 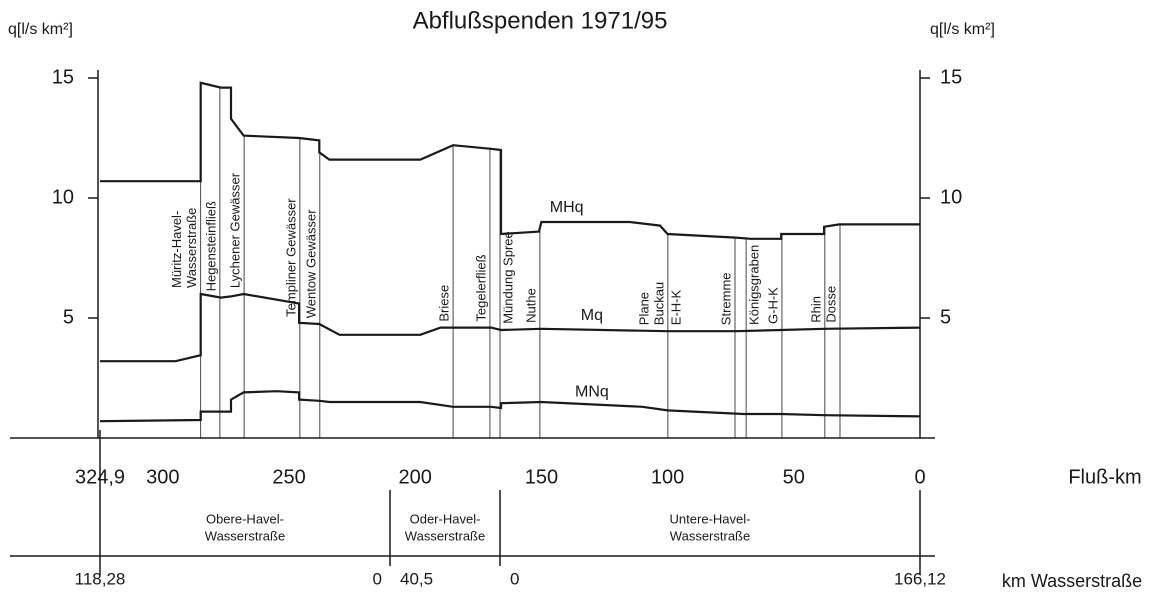 I want to click on tributary-label: Königsgraben, so click(x=754, y=285).